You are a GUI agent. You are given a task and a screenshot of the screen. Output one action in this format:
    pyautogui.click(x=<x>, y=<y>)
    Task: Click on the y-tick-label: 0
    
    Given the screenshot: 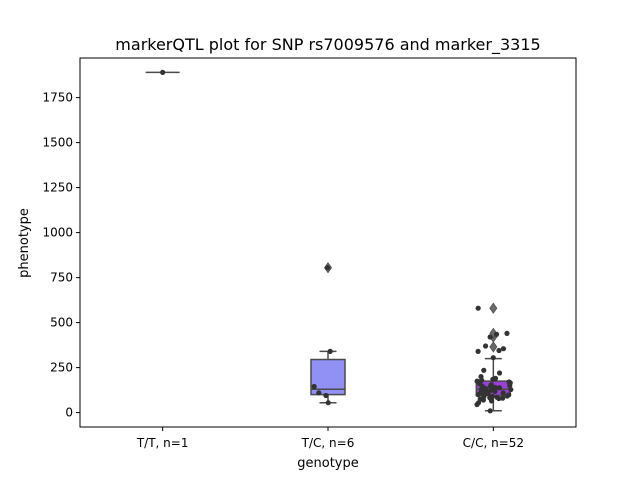 What is the action you would take?
    pyautogui.click(x=69, y=413)
    